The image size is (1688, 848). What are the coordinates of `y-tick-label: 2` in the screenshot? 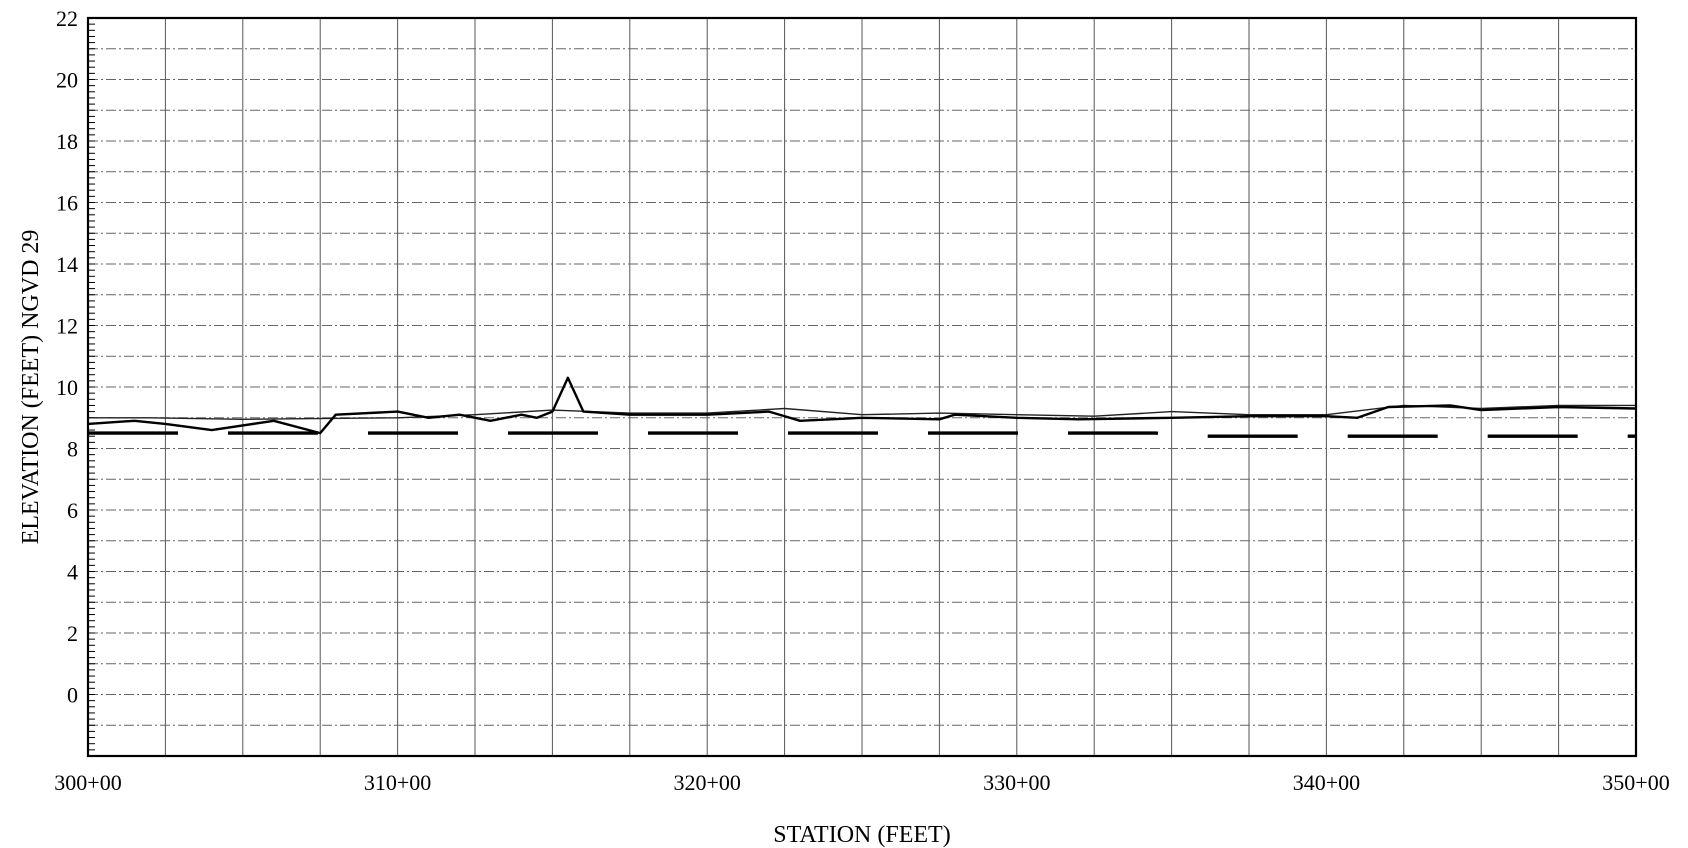 It's located at (72, 633).